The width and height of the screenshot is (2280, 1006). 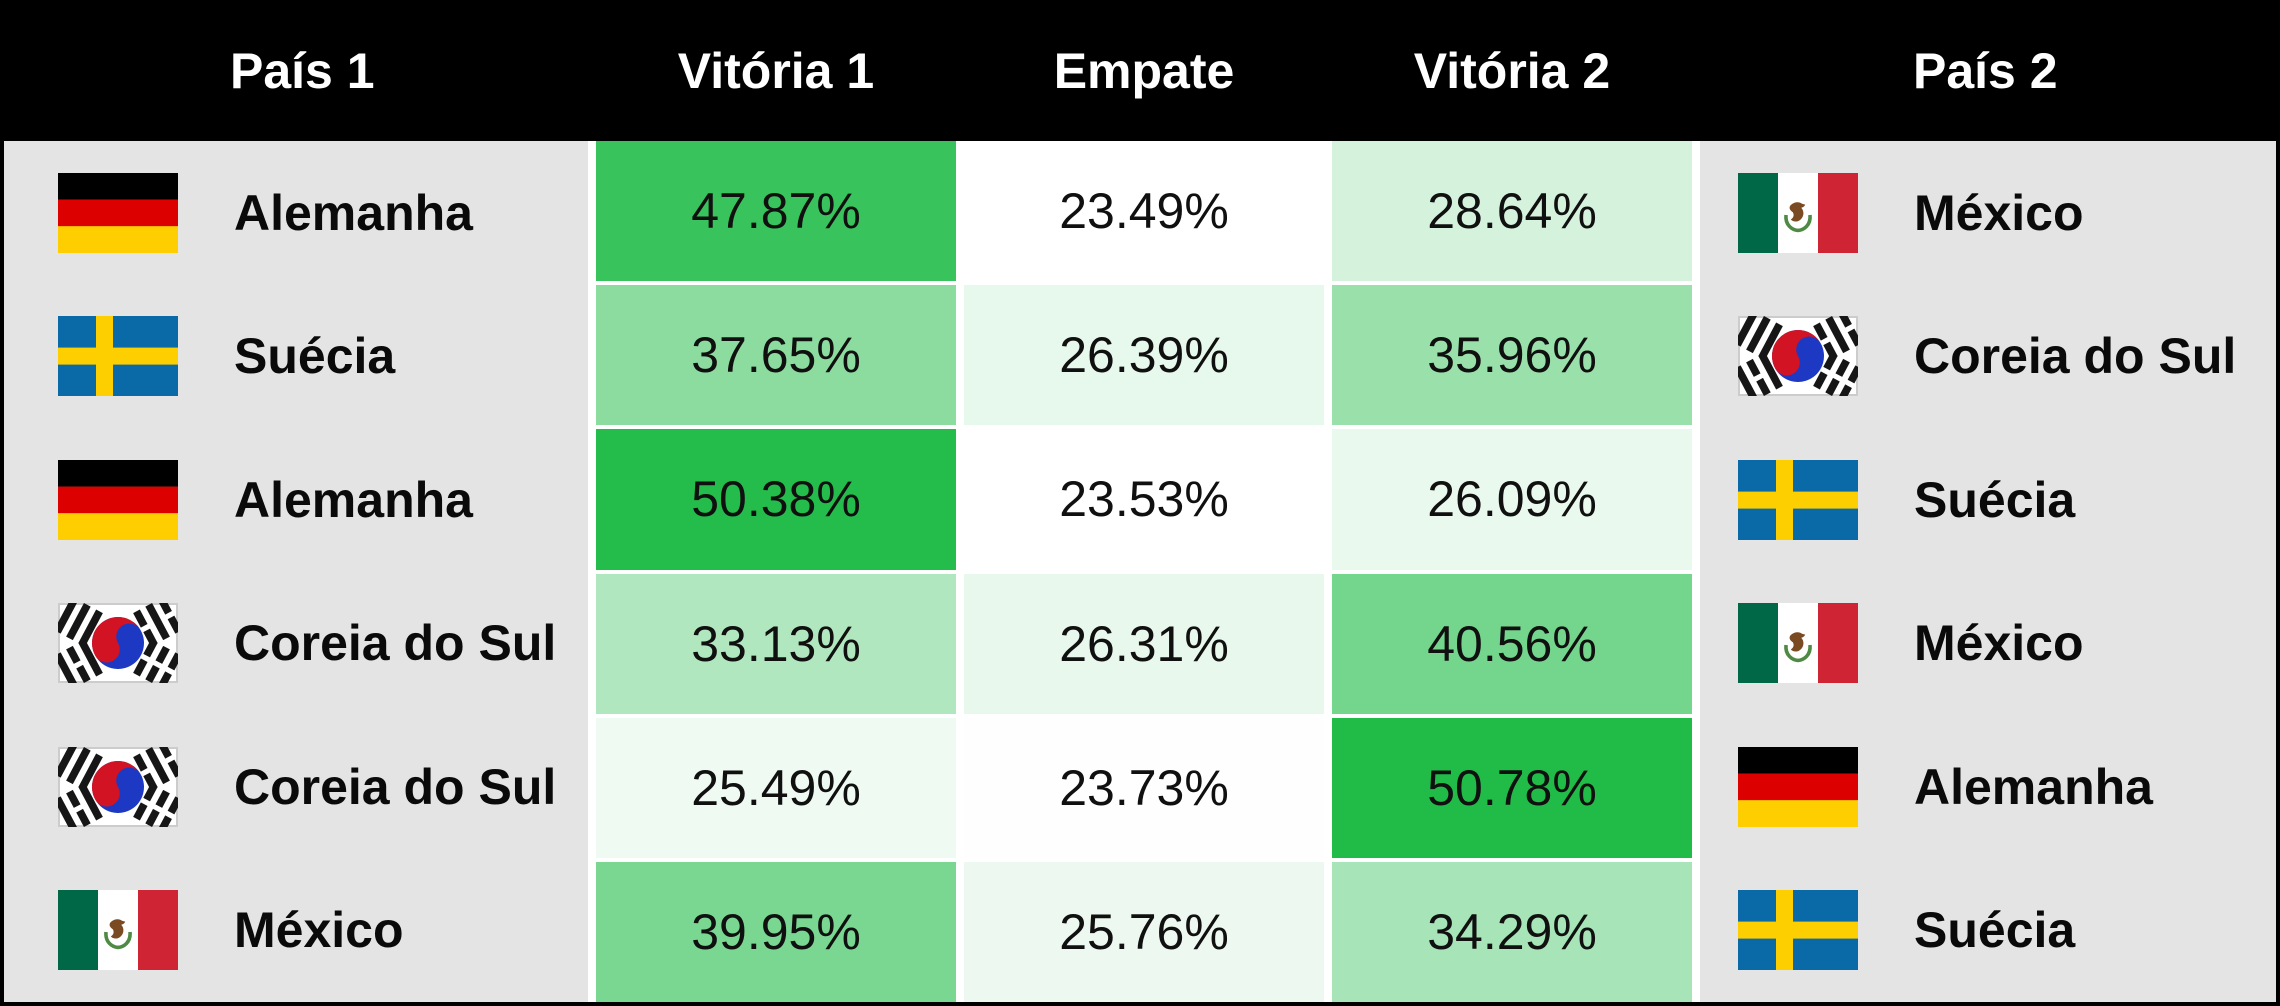 I want to click on probability-value: 25.49%, so click(x=776, y=787).